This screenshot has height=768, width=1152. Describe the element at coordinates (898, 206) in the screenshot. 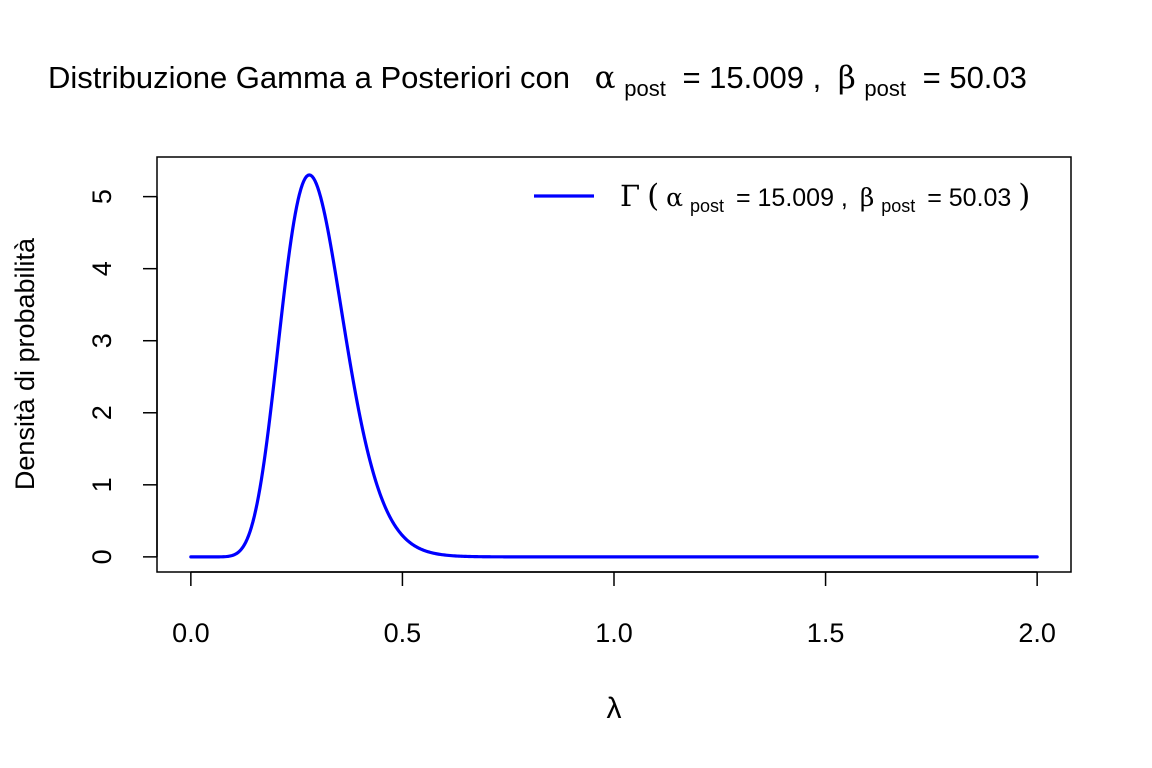

I see `legend-beta-subscript: post` at that location.